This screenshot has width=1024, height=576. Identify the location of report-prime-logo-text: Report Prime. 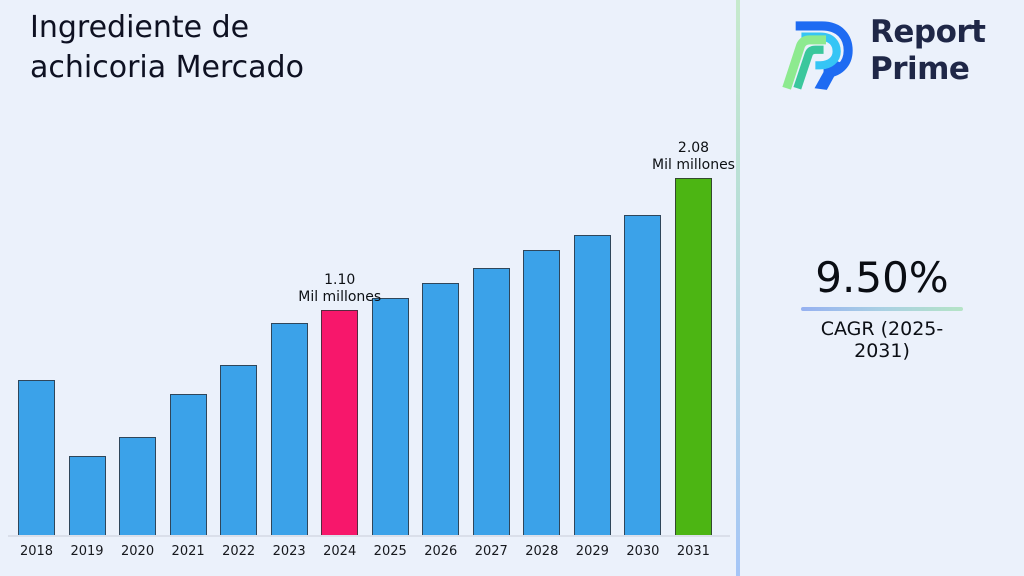
(928, 51).